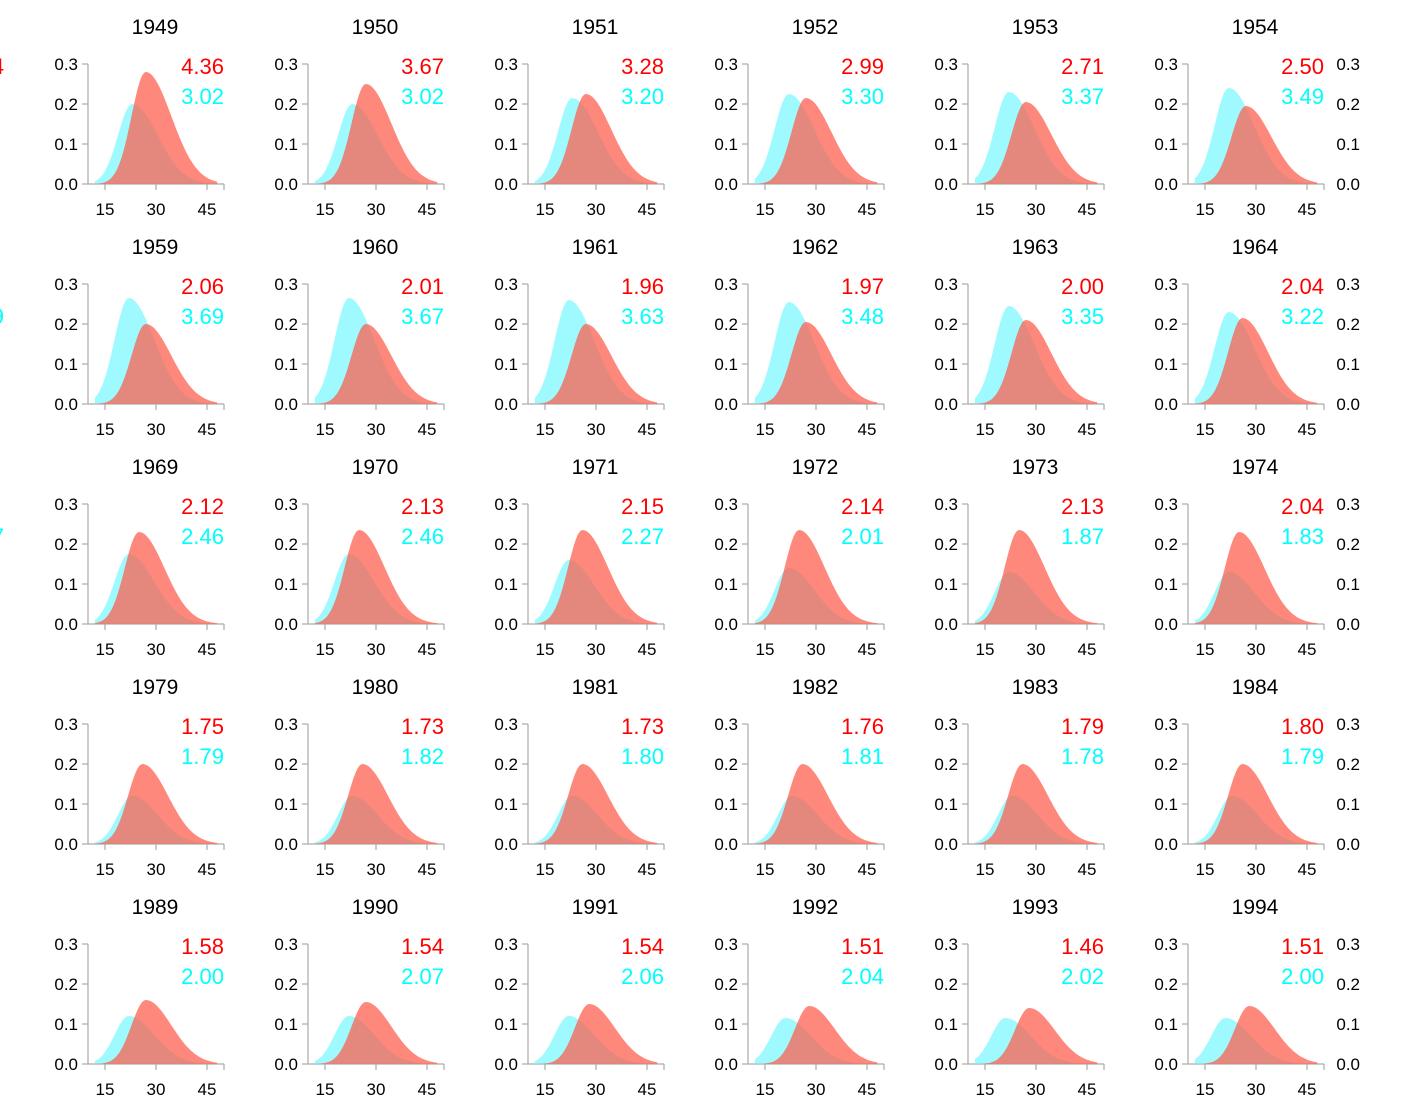 Image resolution: width=1414 pixels, height=1108 pixels. What do you see at coordinates (1302, 976) in the screenshot?
I see `cyan-value-label: 2.00` at bounding box center [1302, 976].